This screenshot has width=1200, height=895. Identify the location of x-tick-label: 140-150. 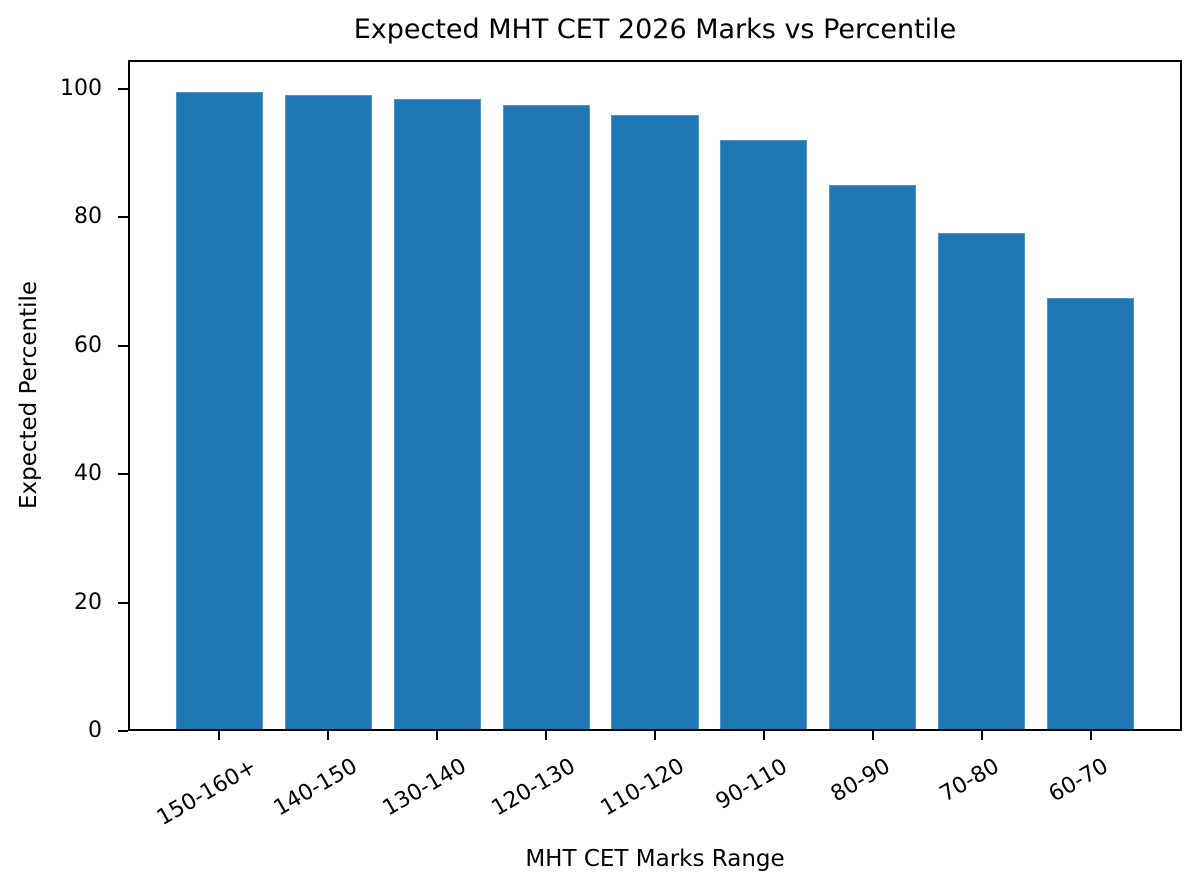
(316, 787).